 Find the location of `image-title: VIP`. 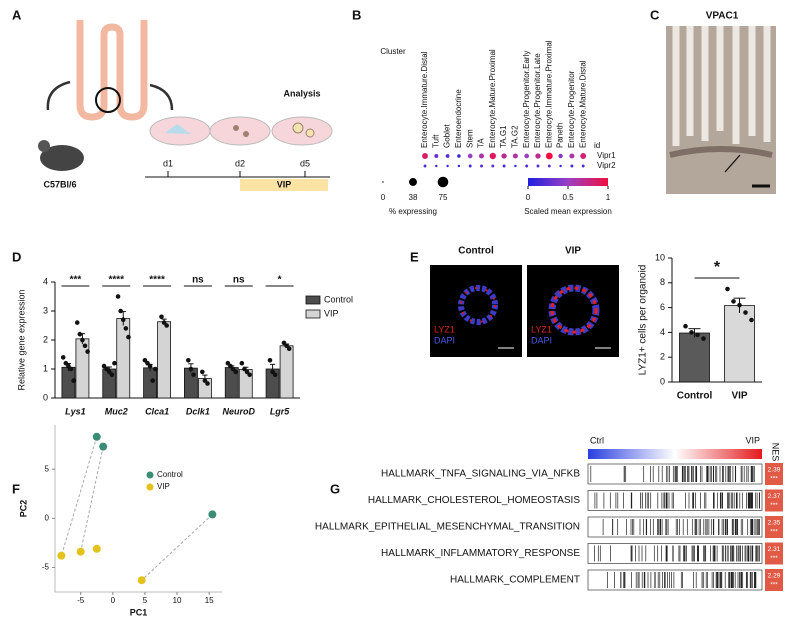

image-title: VIP is located at coordinates (573, 251).